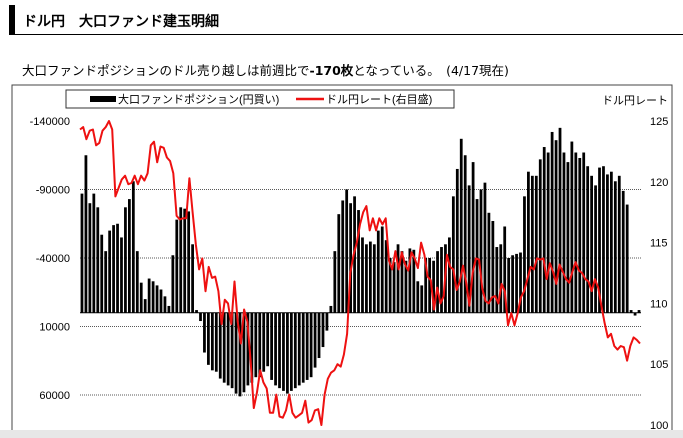 The image size is (683, 438). I want to click on legend: 大口ファンドポジション(円買い) ドル円レート(右目盛), so click(260, 99).